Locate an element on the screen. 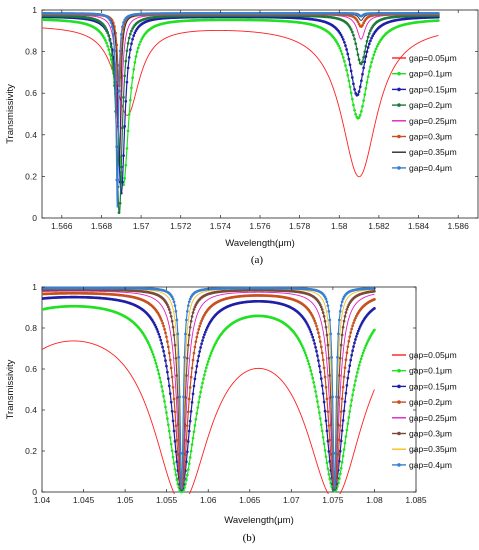 The width and height of the screenshot is (479, 550). legend-label: gap=0.4μm is located at coordinates (430, 465).